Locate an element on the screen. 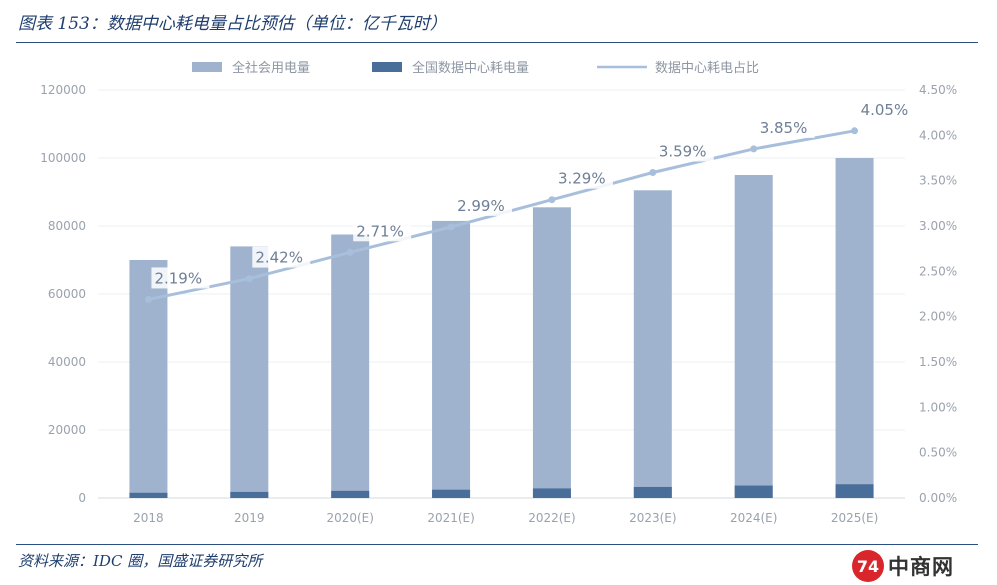 Image resolution: width=997 pixels, height=585 pixels. x-tick-label: 2024(E) is located at coordinates (753, 518).